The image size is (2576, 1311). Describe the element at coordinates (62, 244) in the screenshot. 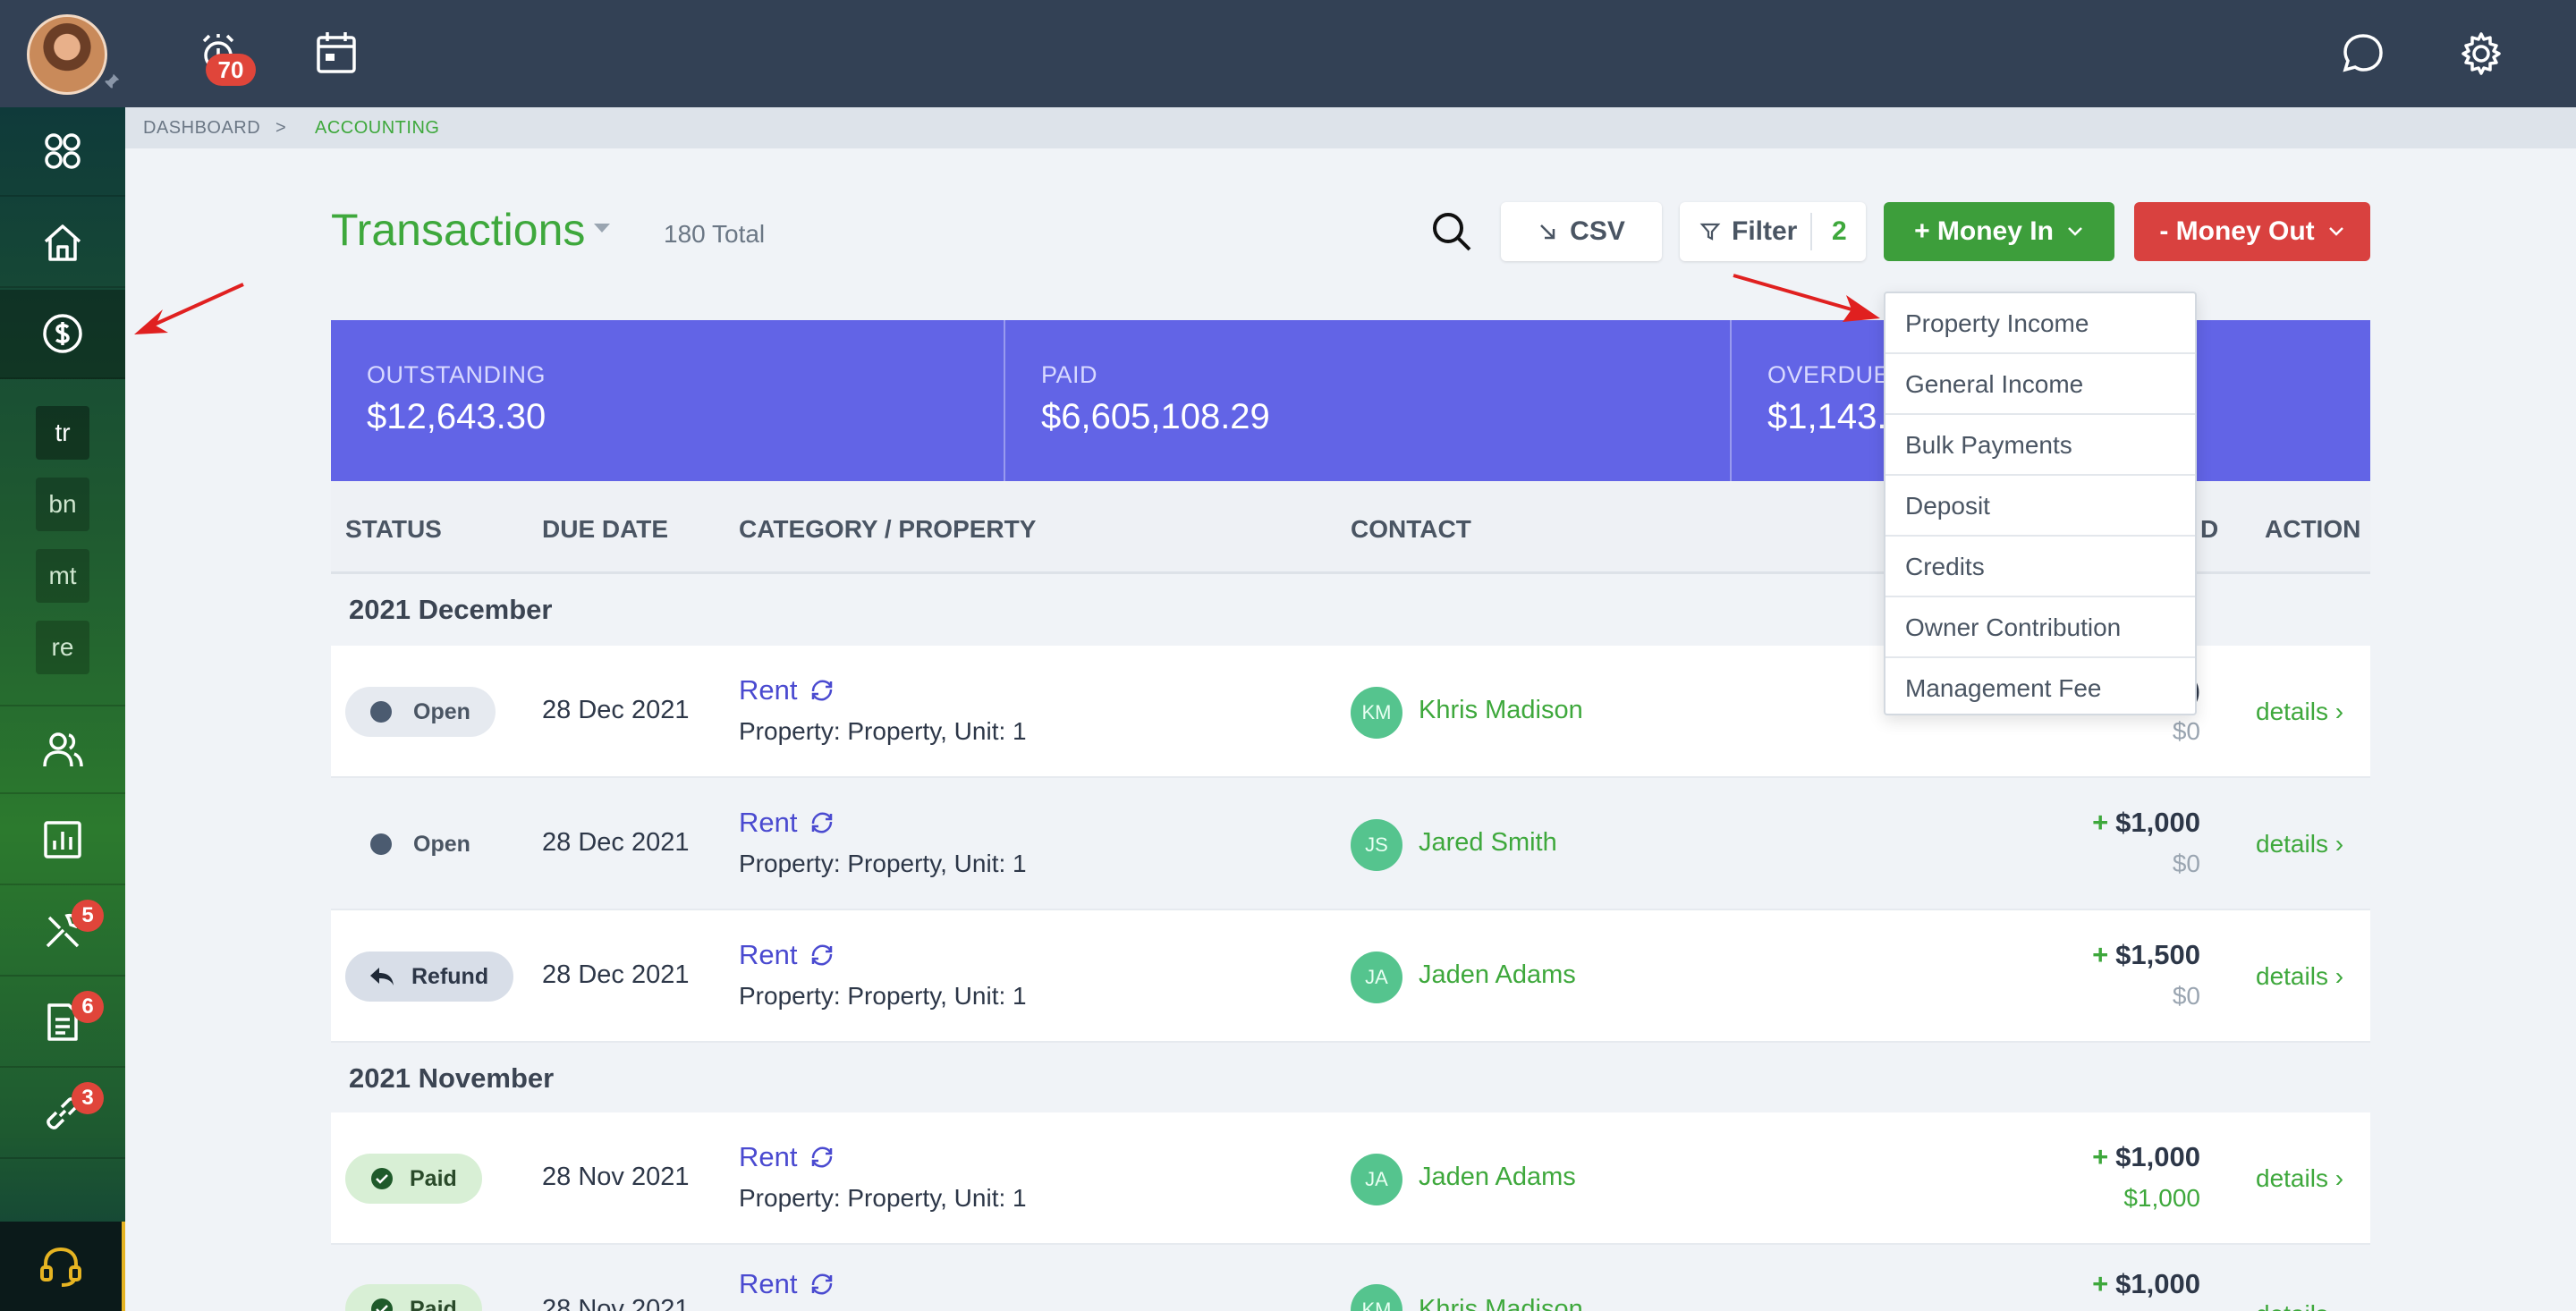

I see `sidebar-item-home` at that location.